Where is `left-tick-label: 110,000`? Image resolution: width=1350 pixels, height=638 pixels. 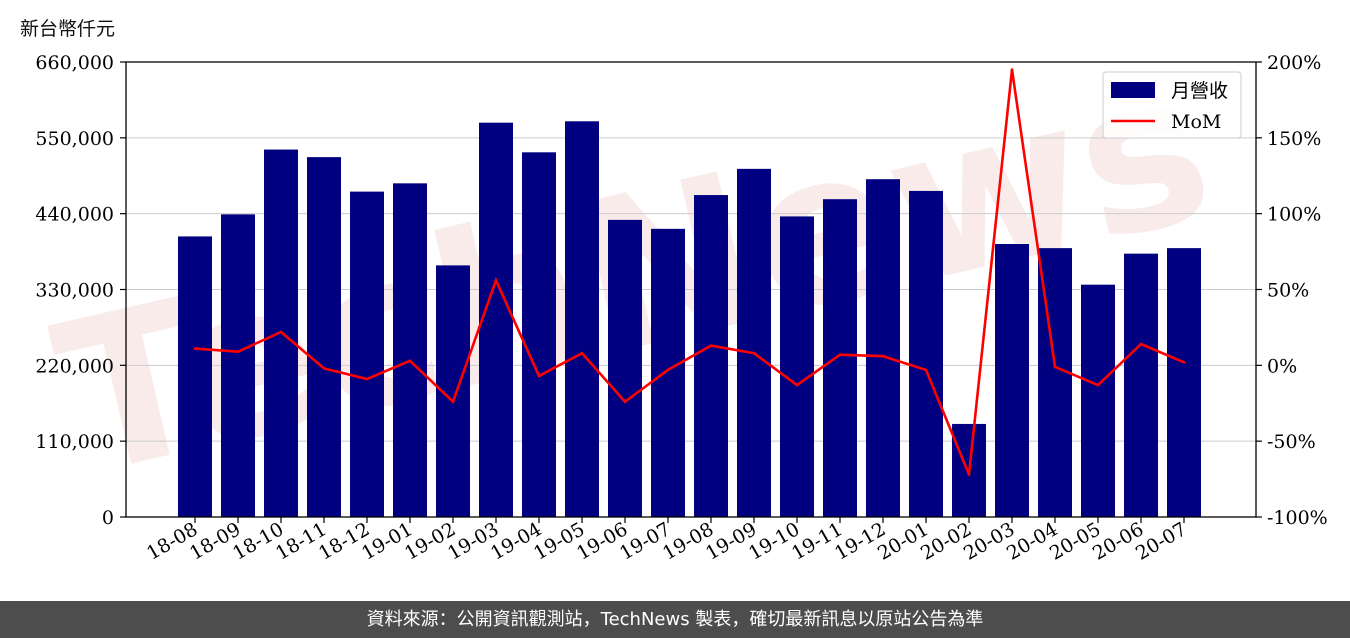 left-tick-label: 110,000 is located at coordinates (74, 442).